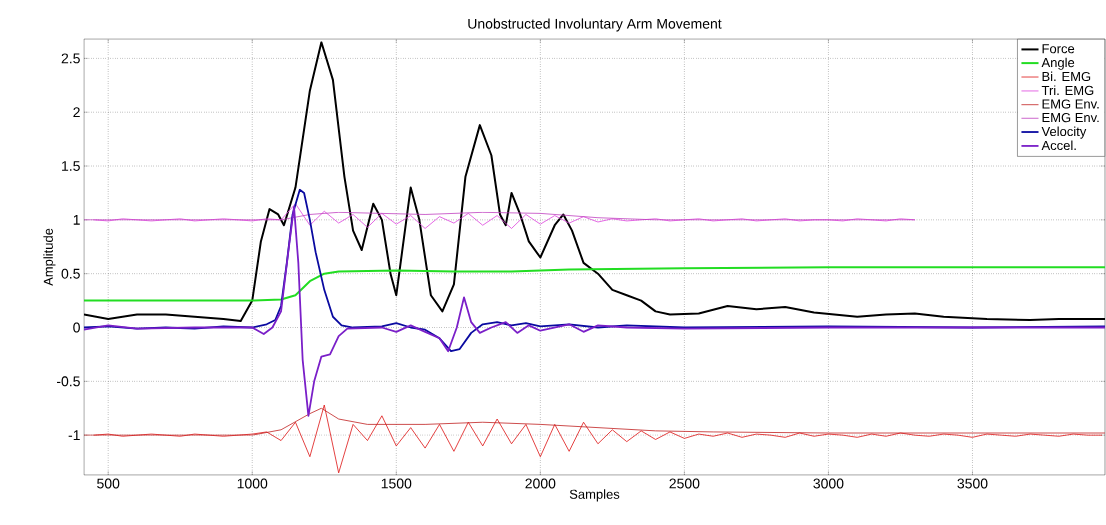  What do you see at coordinates (1066, 76) in the screenshot?
I see `legend-label: Bi. EMG` at bounding box center [1066, 76].